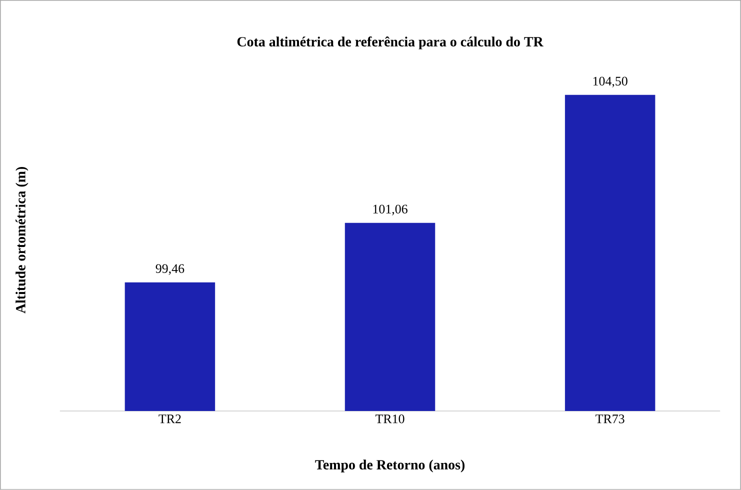 The height and width of the screenshot is (490, 741). Describe the element at coordinates (610, 419) in the screenshot. I see `x-tick-label: TR73` at that location.